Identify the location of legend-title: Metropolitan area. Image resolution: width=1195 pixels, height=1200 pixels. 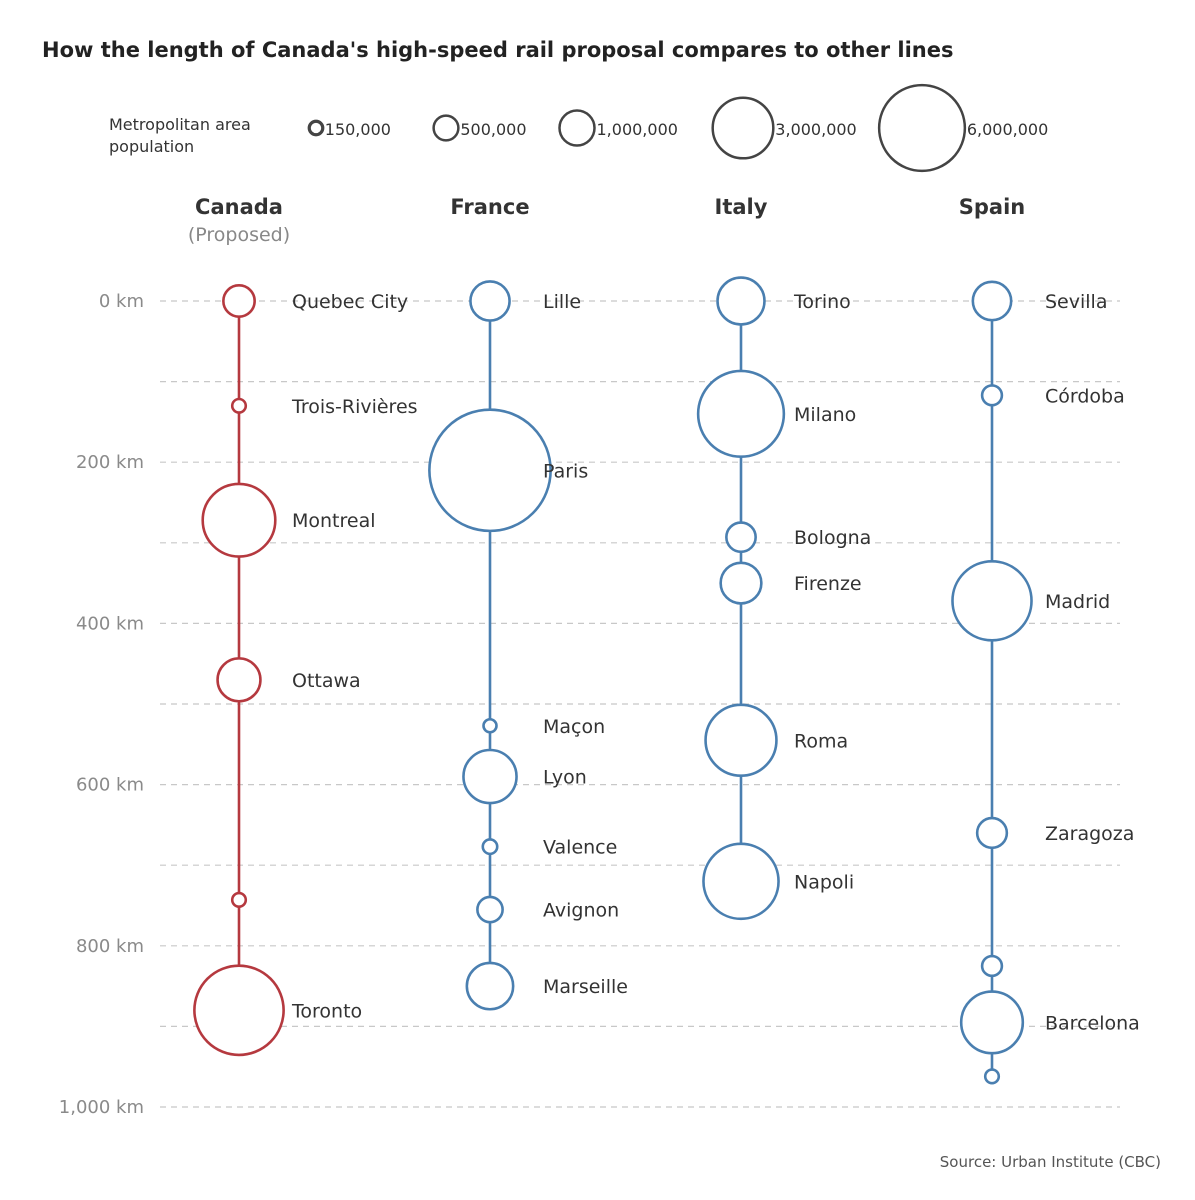
(180, 124).